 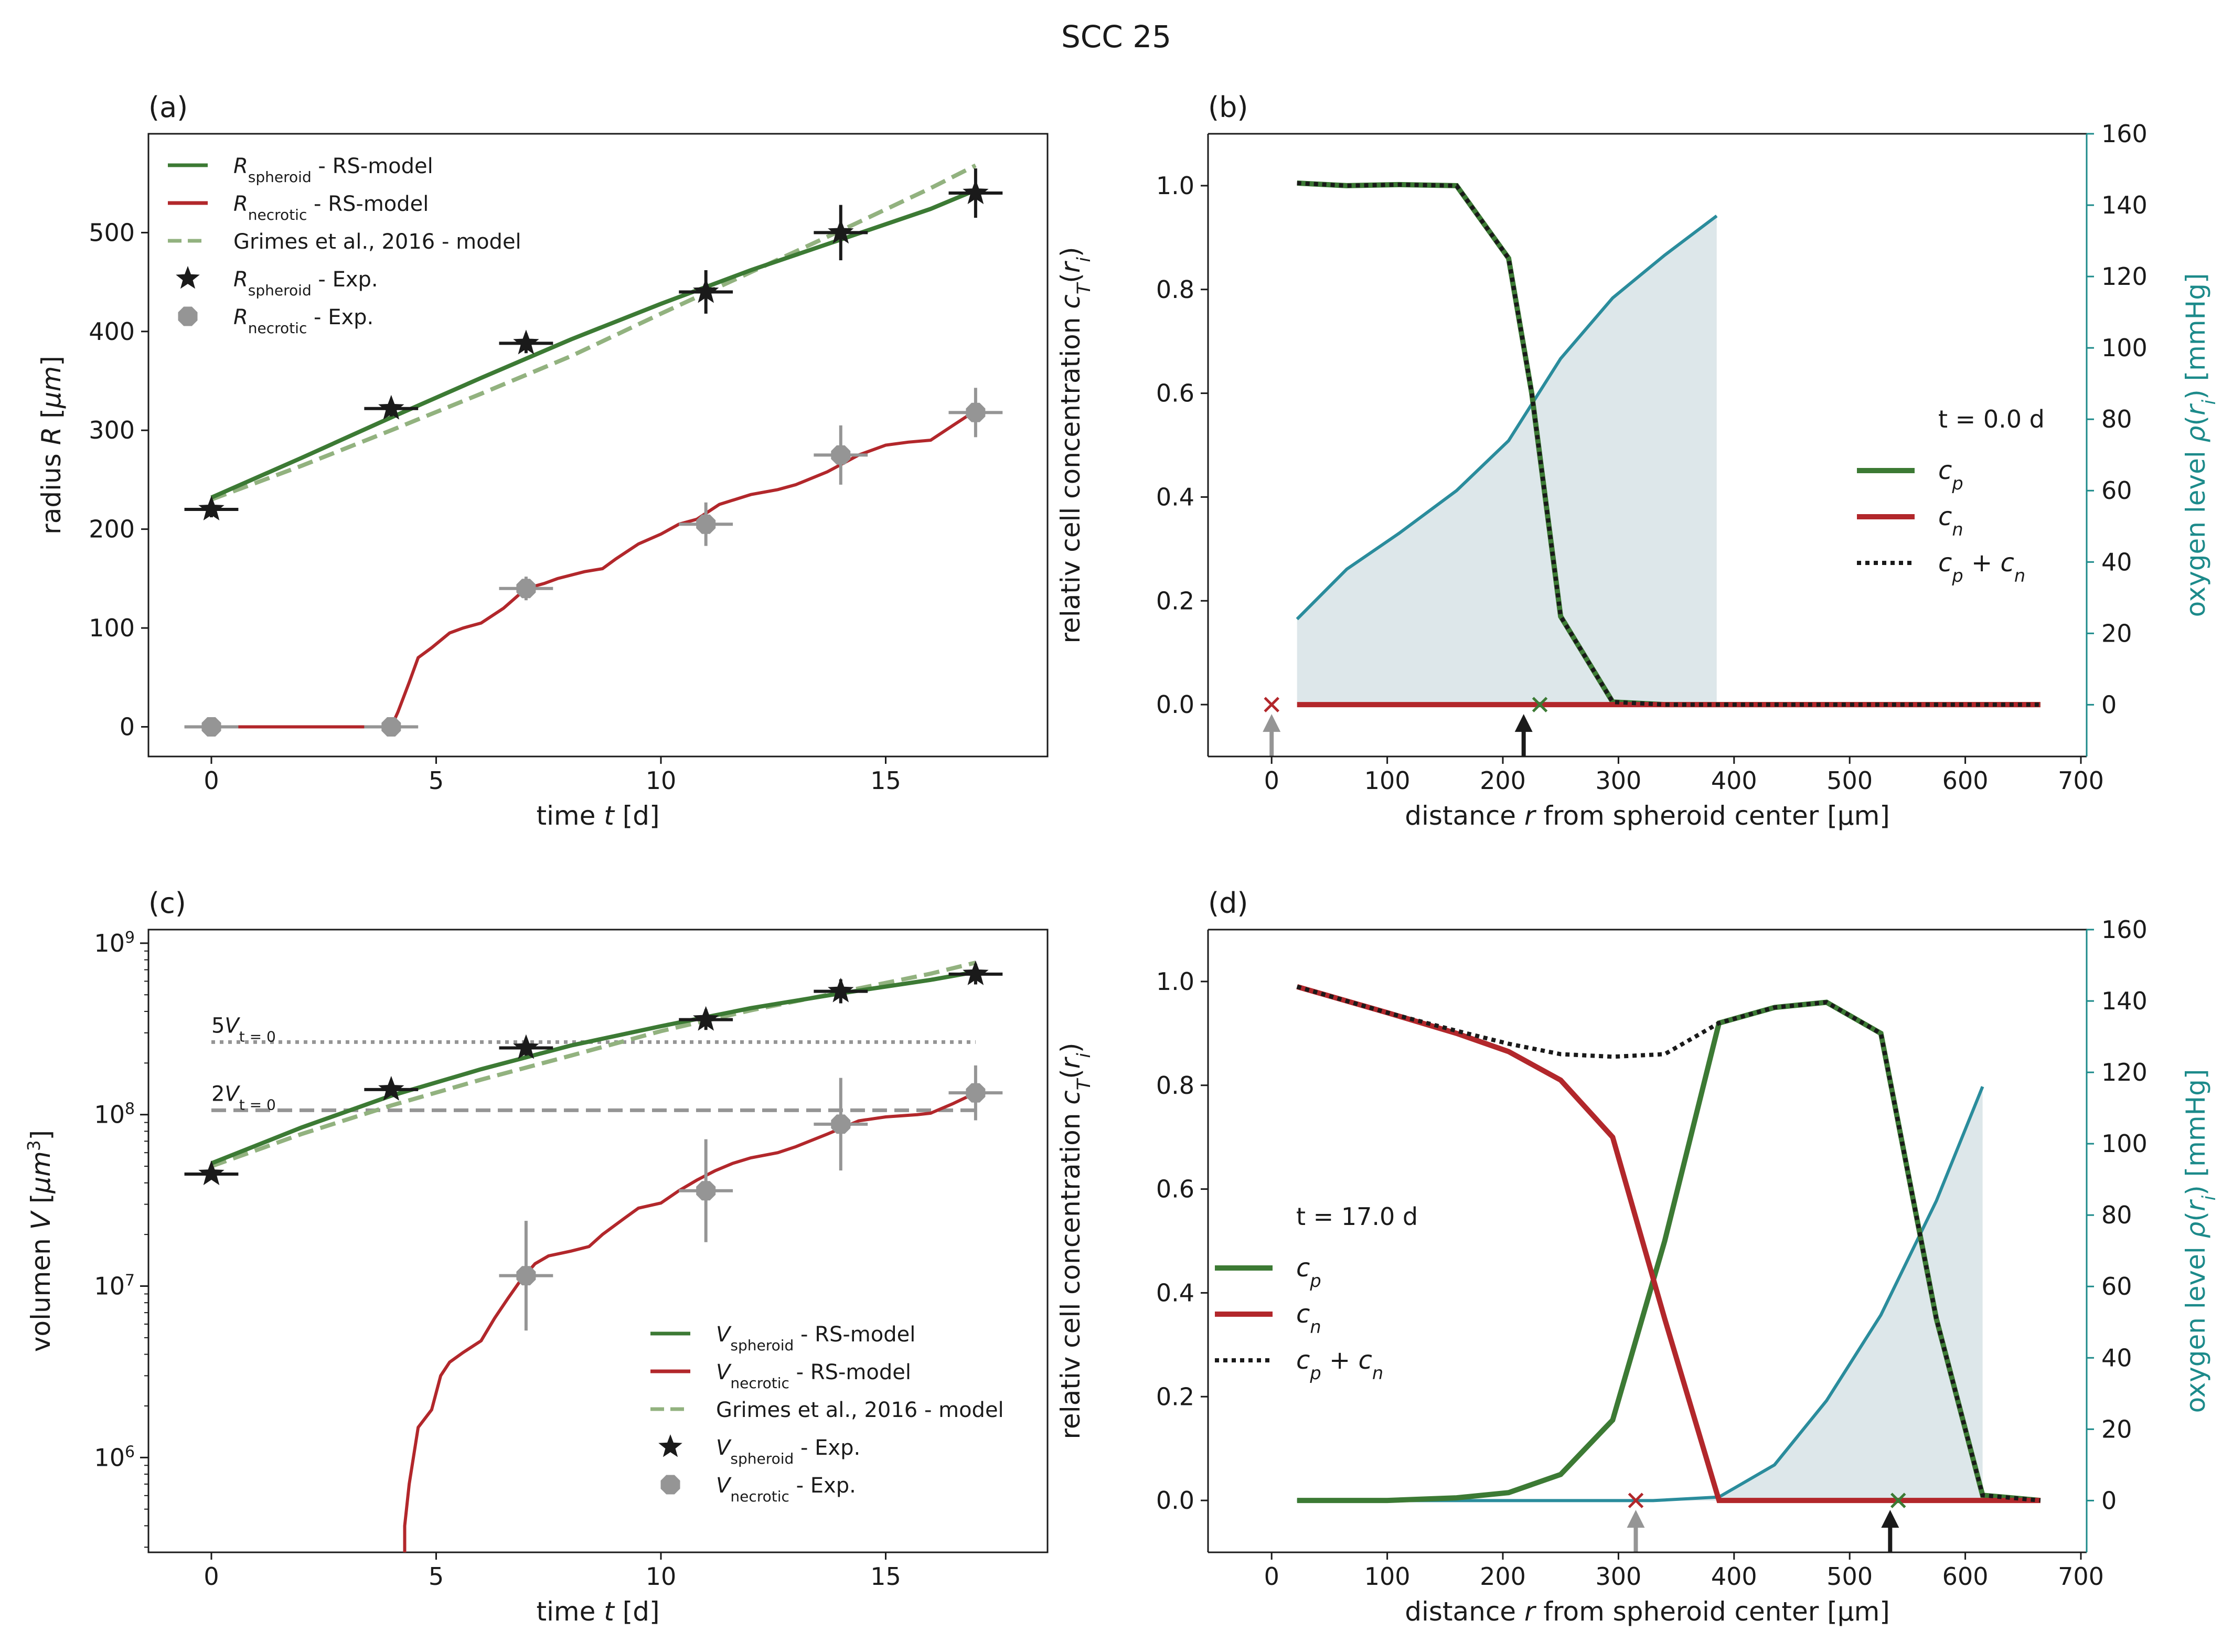 I want to click on y-right-axis-label: oxygen level ρ(ri) [mmHg], so click(x=2200, y=445).